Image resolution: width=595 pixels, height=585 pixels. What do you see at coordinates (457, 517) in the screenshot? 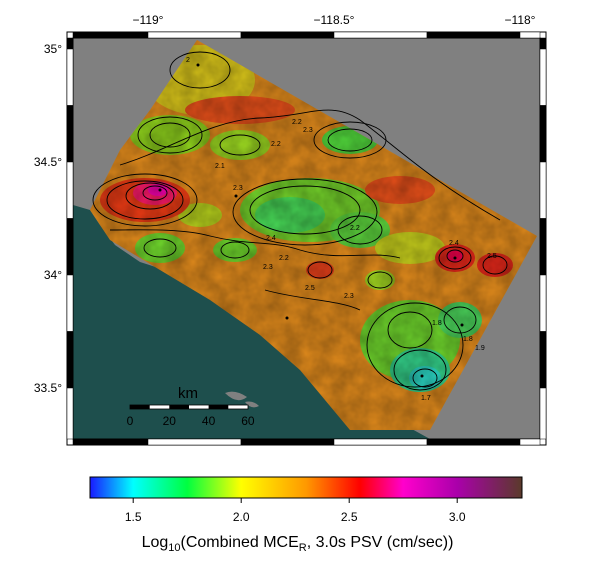
I see `colorbar-tick-label: 3.0` at bounding box center [457, 517].